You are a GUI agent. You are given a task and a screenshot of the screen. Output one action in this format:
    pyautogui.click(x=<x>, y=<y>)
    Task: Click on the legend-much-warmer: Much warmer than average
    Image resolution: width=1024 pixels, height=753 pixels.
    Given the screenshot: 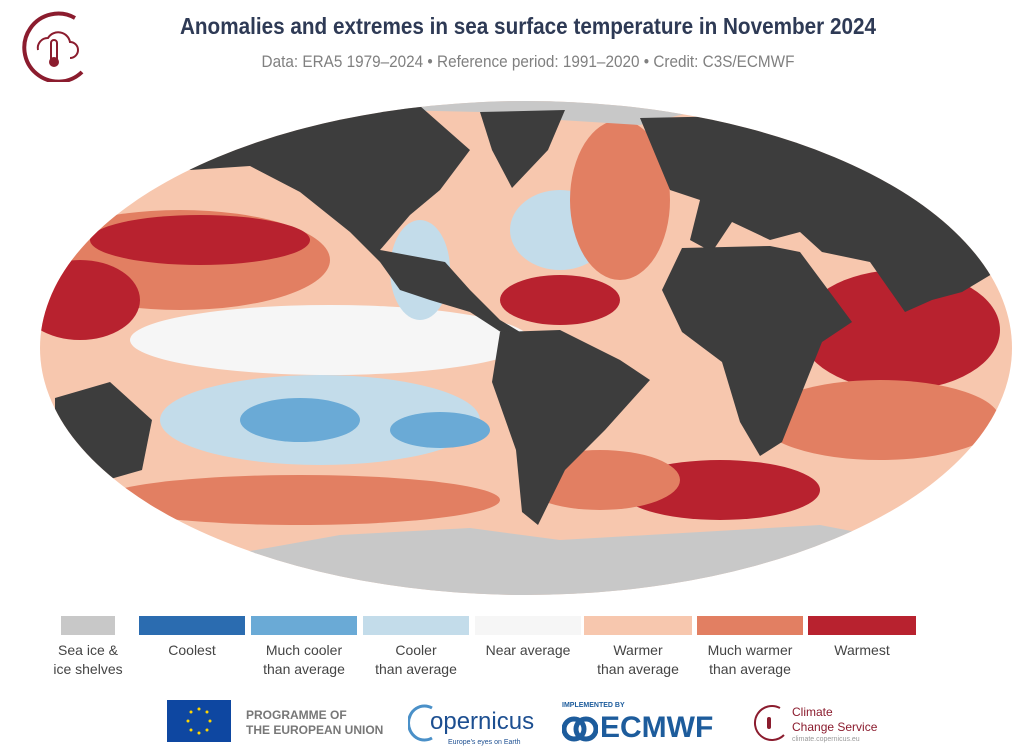 What is the action you would take?
    pyautogui.click(x=750, y=647)
    